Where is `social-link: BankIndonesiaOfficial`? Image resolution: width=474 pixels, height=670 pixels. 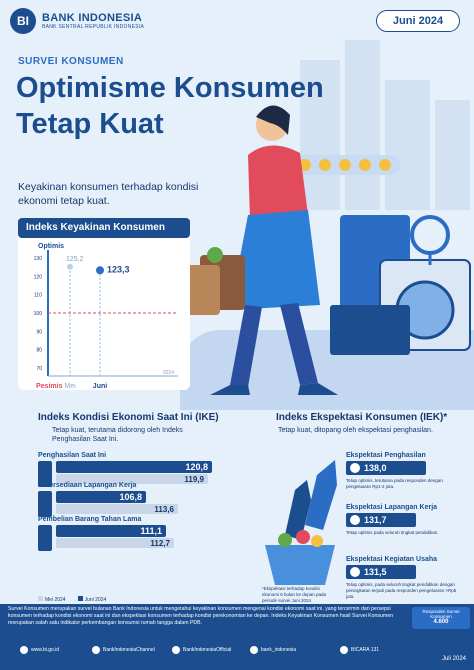 social-link: BankIndonesiaOfficial is located at coordinates (201, 650).